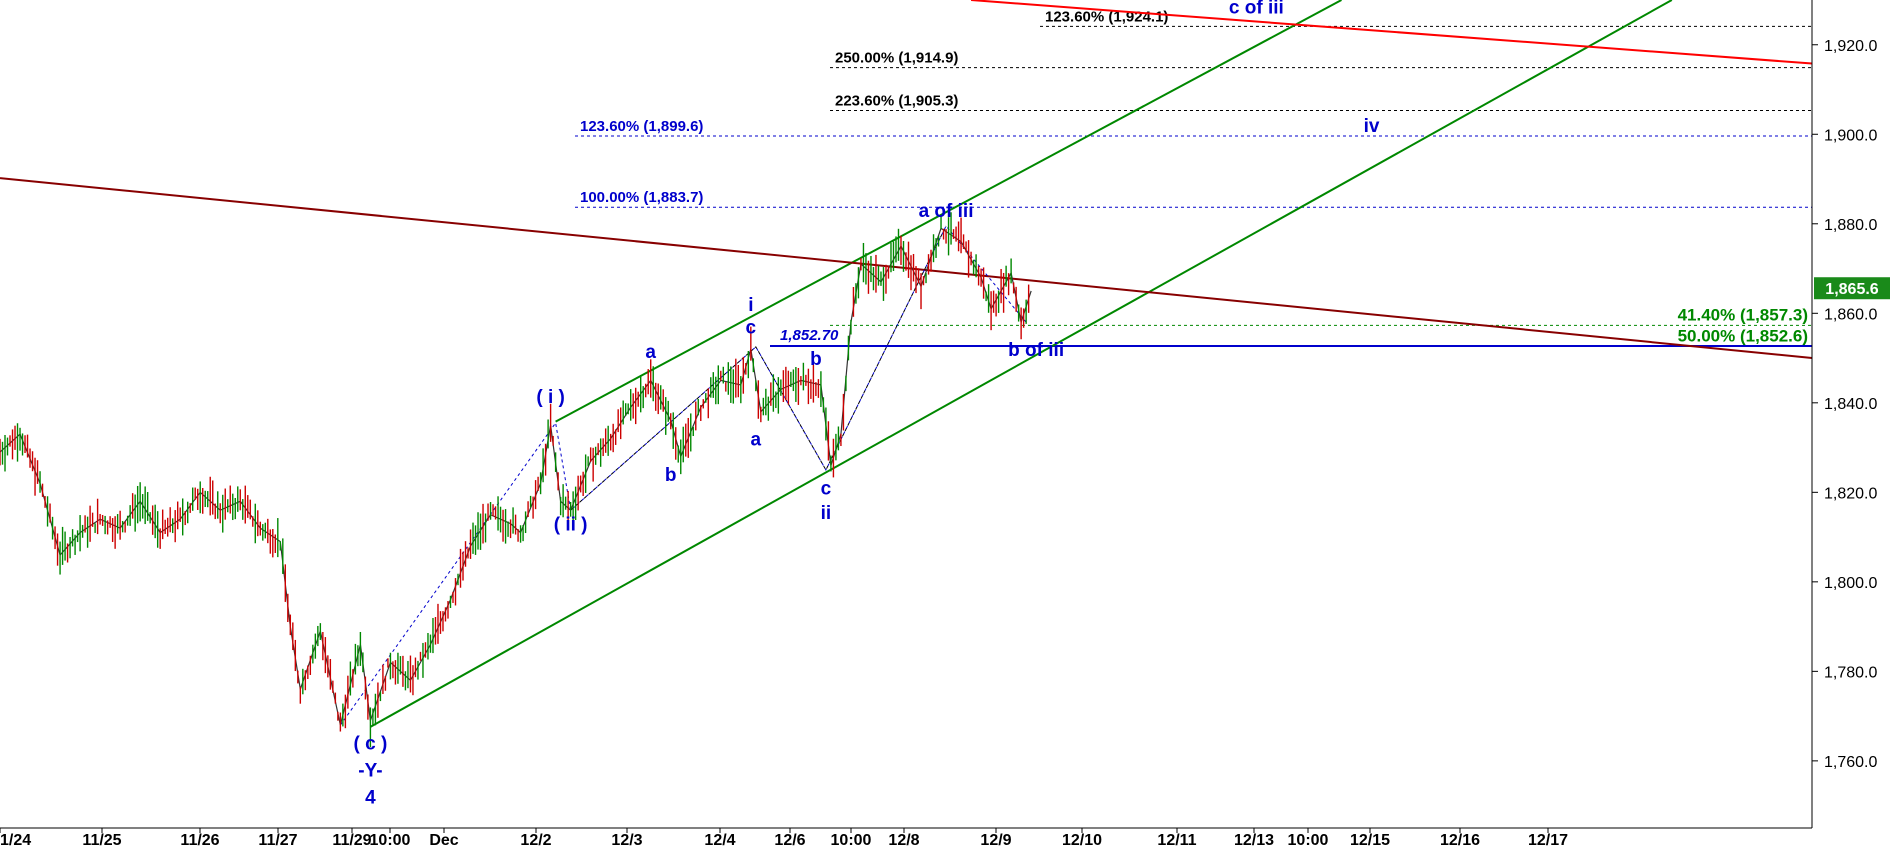  Describe the element at coordinates (641, 126) in the screenshot. I see `fib-level-label: 123.60% (1,899.6)` at that location.